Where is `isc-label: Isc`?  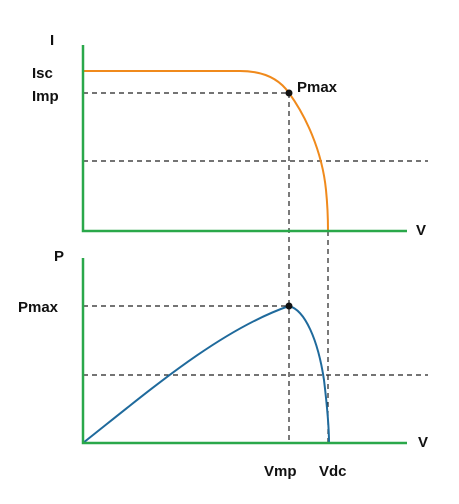
isc-label: Isc is located at coordinates (42, 73).